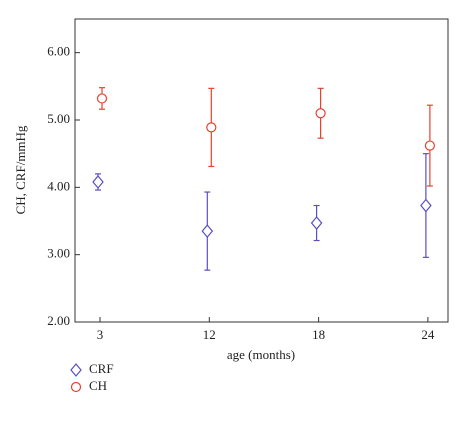 This screenshot has height=421, width=474. Describe the element at coordinates (261, 354) in the screenshot. I see `x-axis-label: age (months)` at that location.